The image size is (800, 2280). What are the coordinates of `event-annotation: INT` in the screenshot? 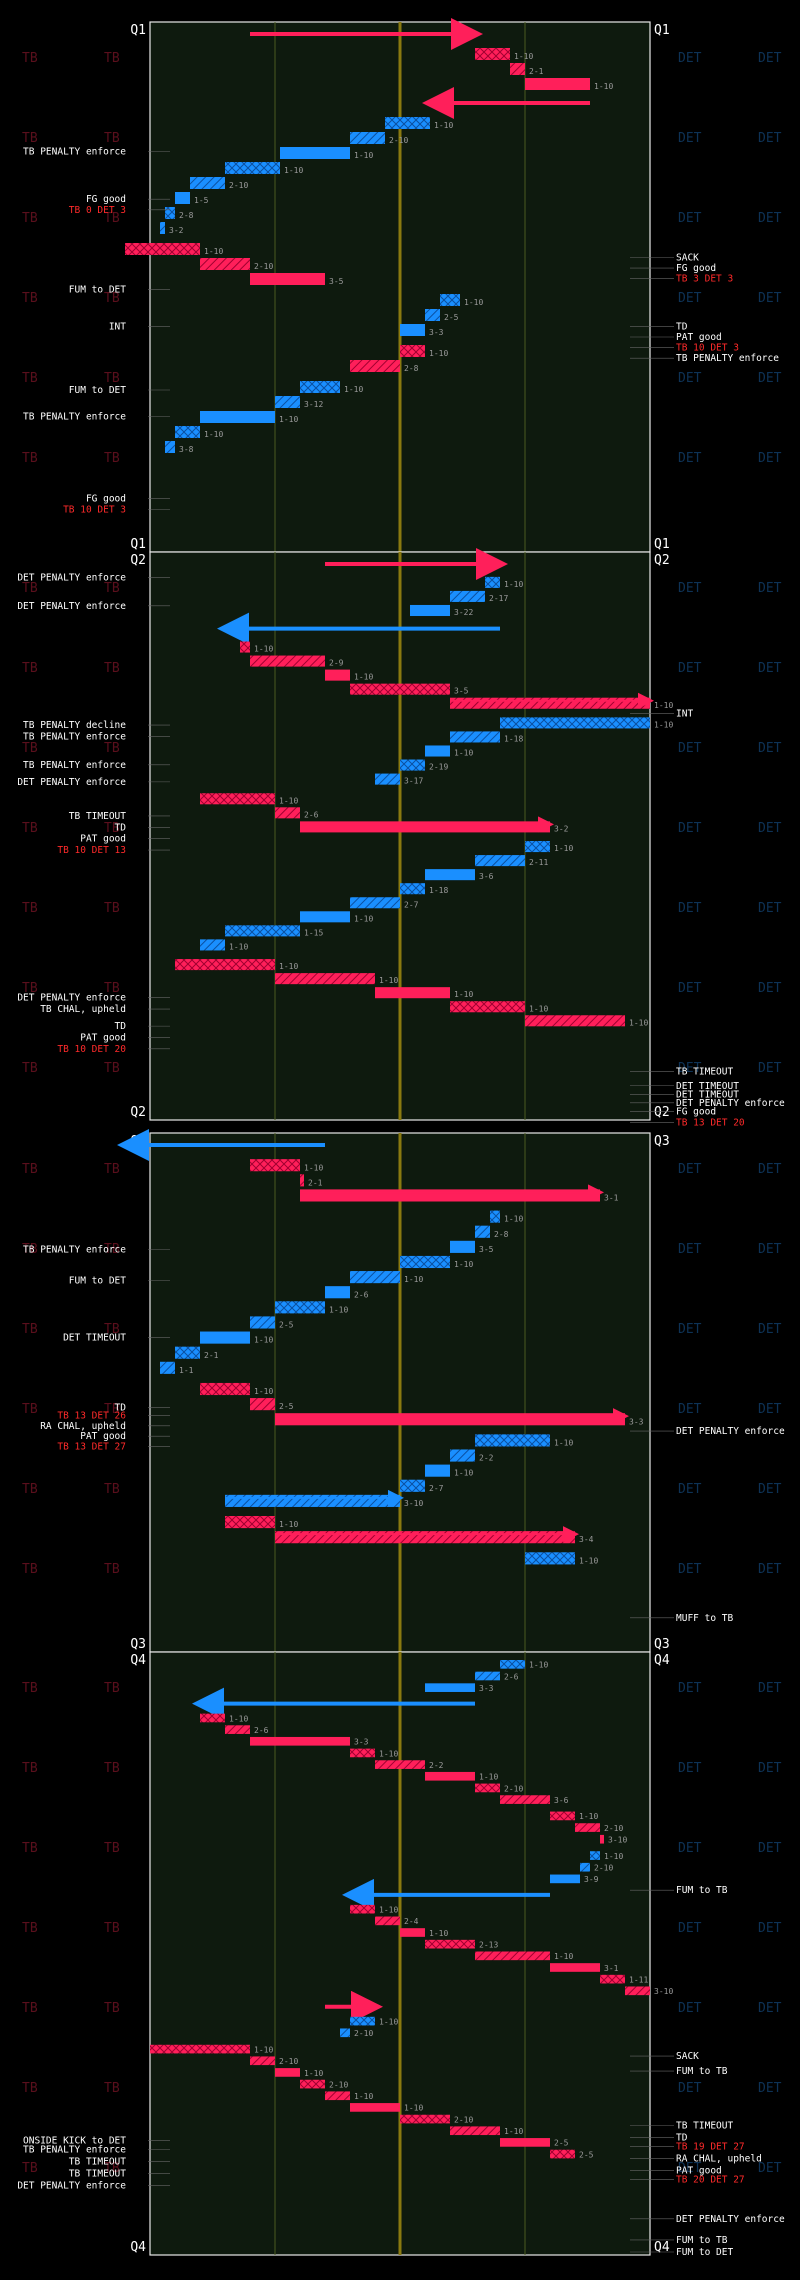 It's located at (117, 326).